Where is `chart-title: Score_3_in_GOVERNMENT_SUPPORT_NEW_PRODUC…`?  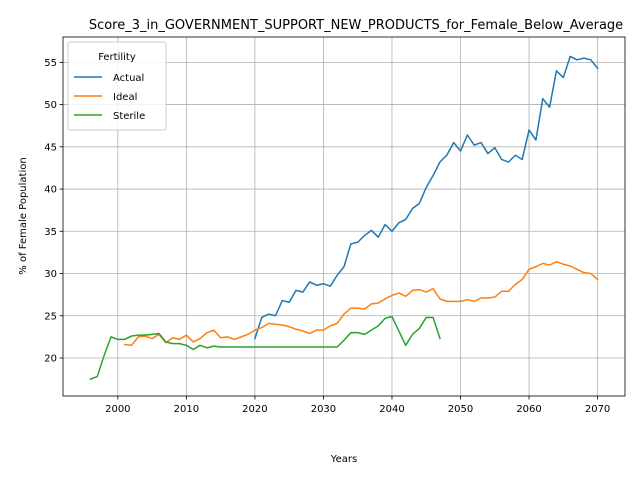 chart-title: Score_3_in_GOVERNMENT_SUPPORT_NEW_PRODUC… is located at coordinates (356, 25).